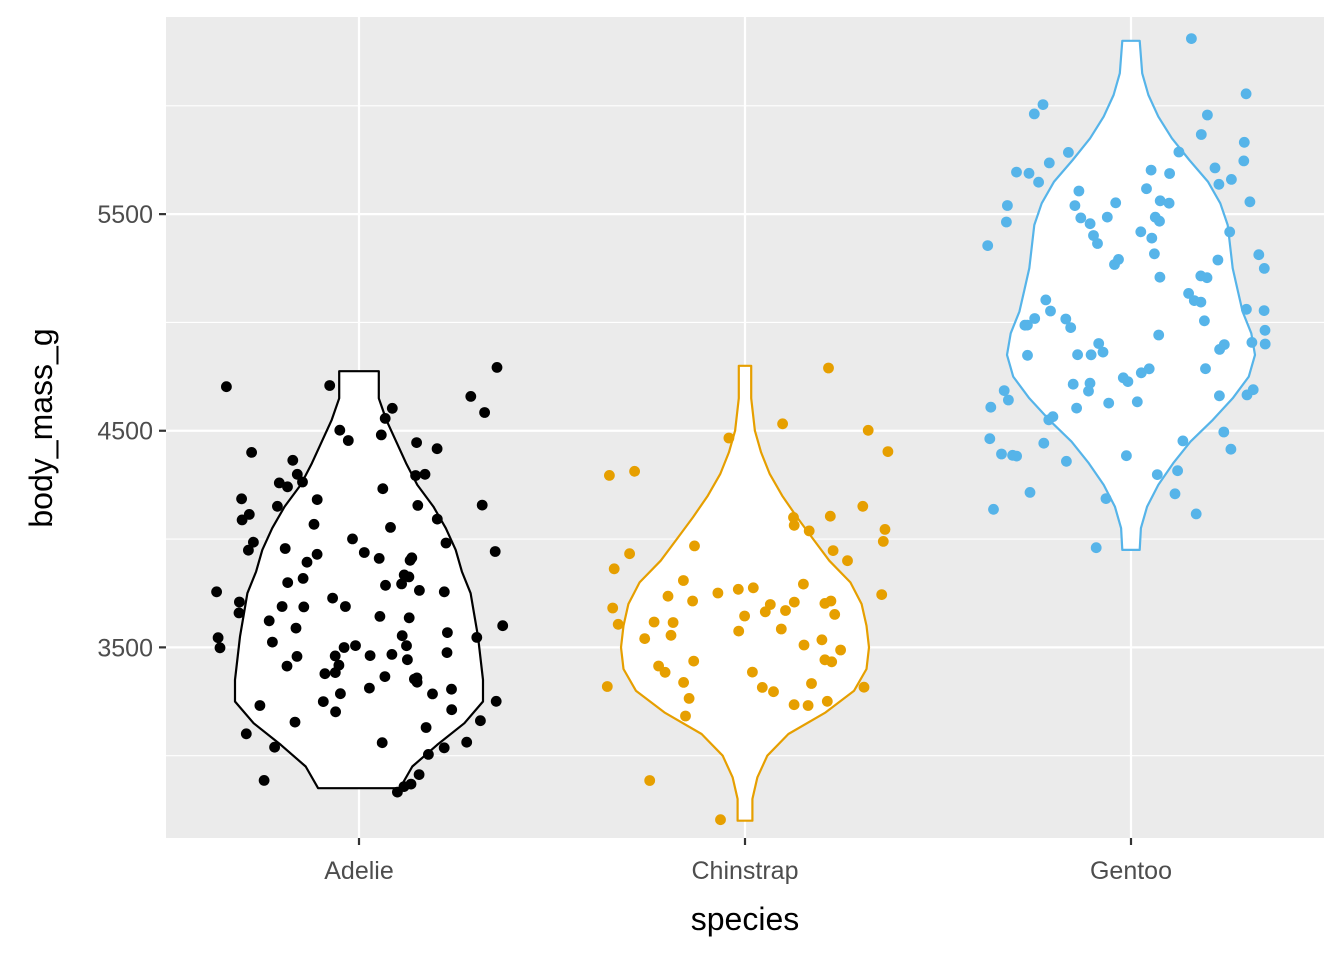 This screenshot has height=960, width=1344. I want to click on y-tick-label: 4500, so click(125, 432).